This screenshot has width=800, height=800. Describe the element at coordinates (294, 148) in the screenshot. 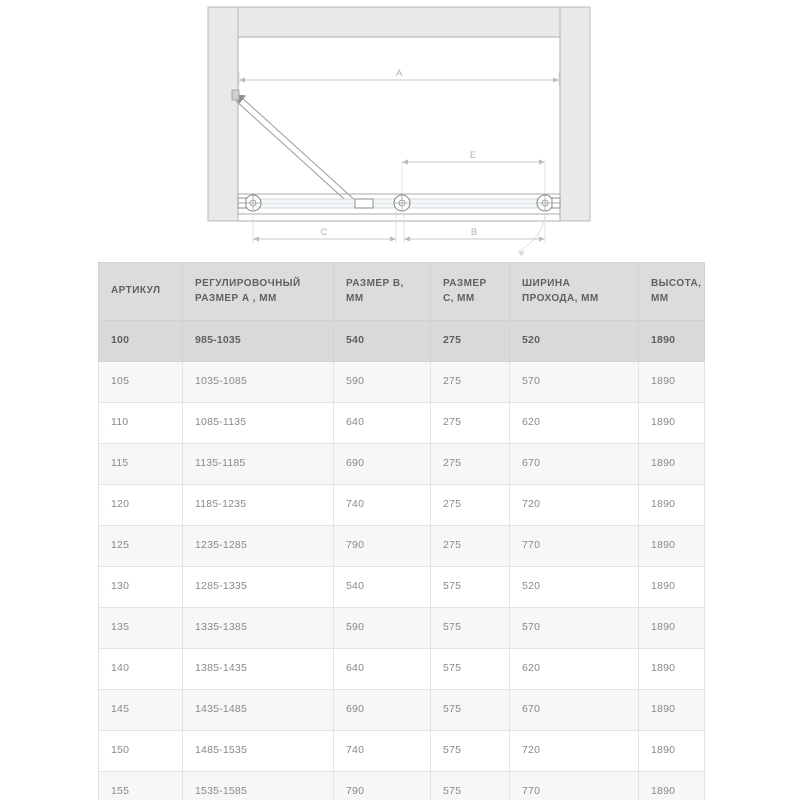

I see `door-swing-indicator` at that location.